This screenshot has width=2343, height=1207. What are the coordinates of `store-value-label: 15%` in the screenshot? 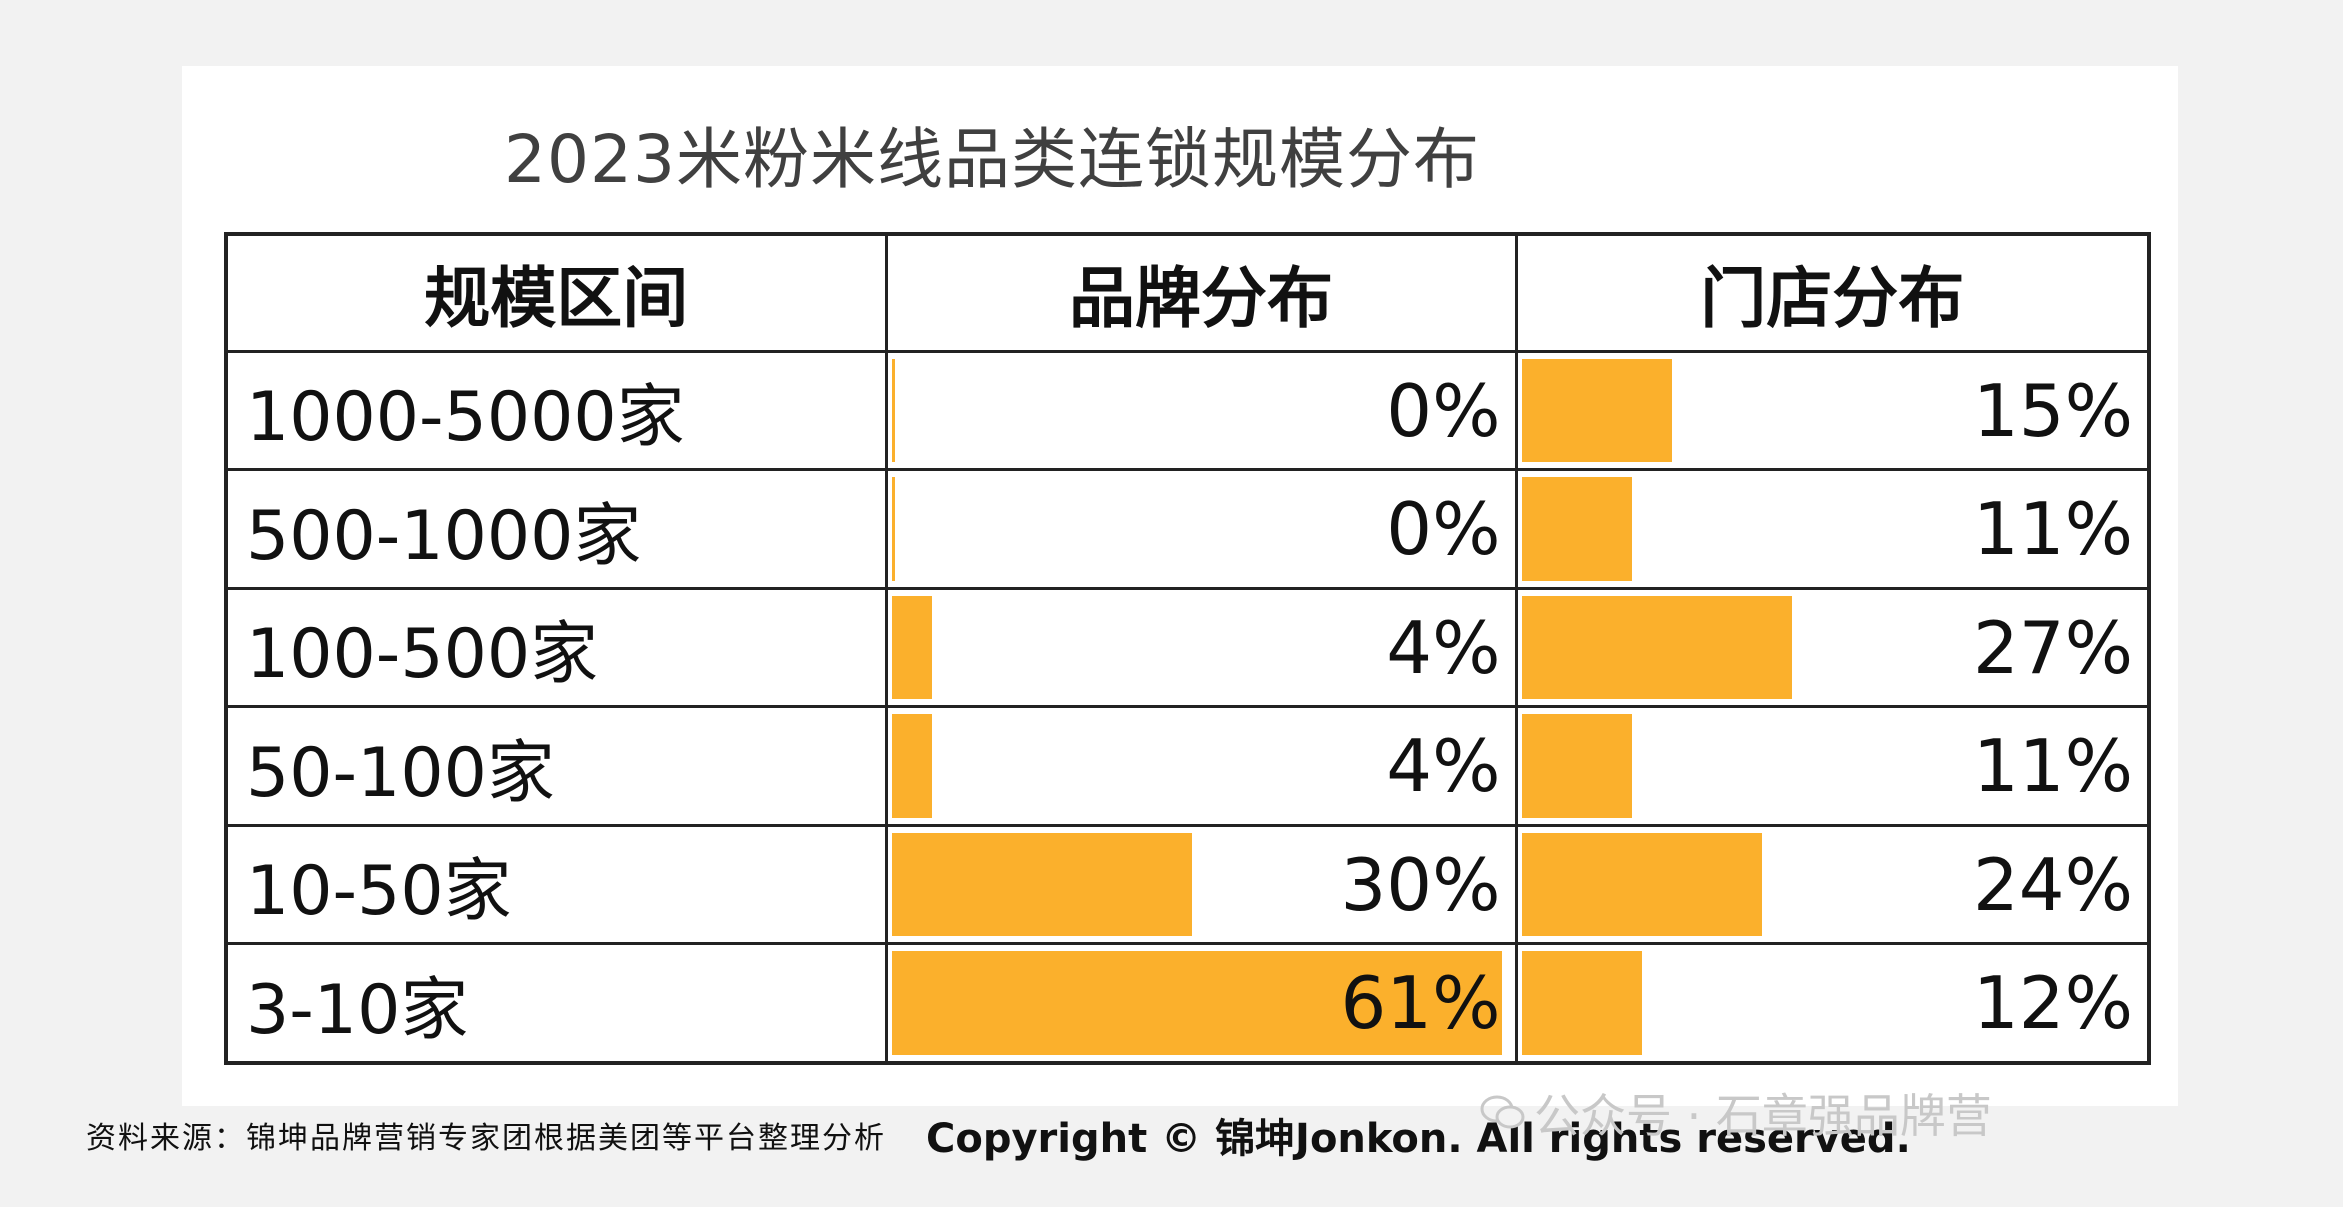 It's located at (2052, 410).